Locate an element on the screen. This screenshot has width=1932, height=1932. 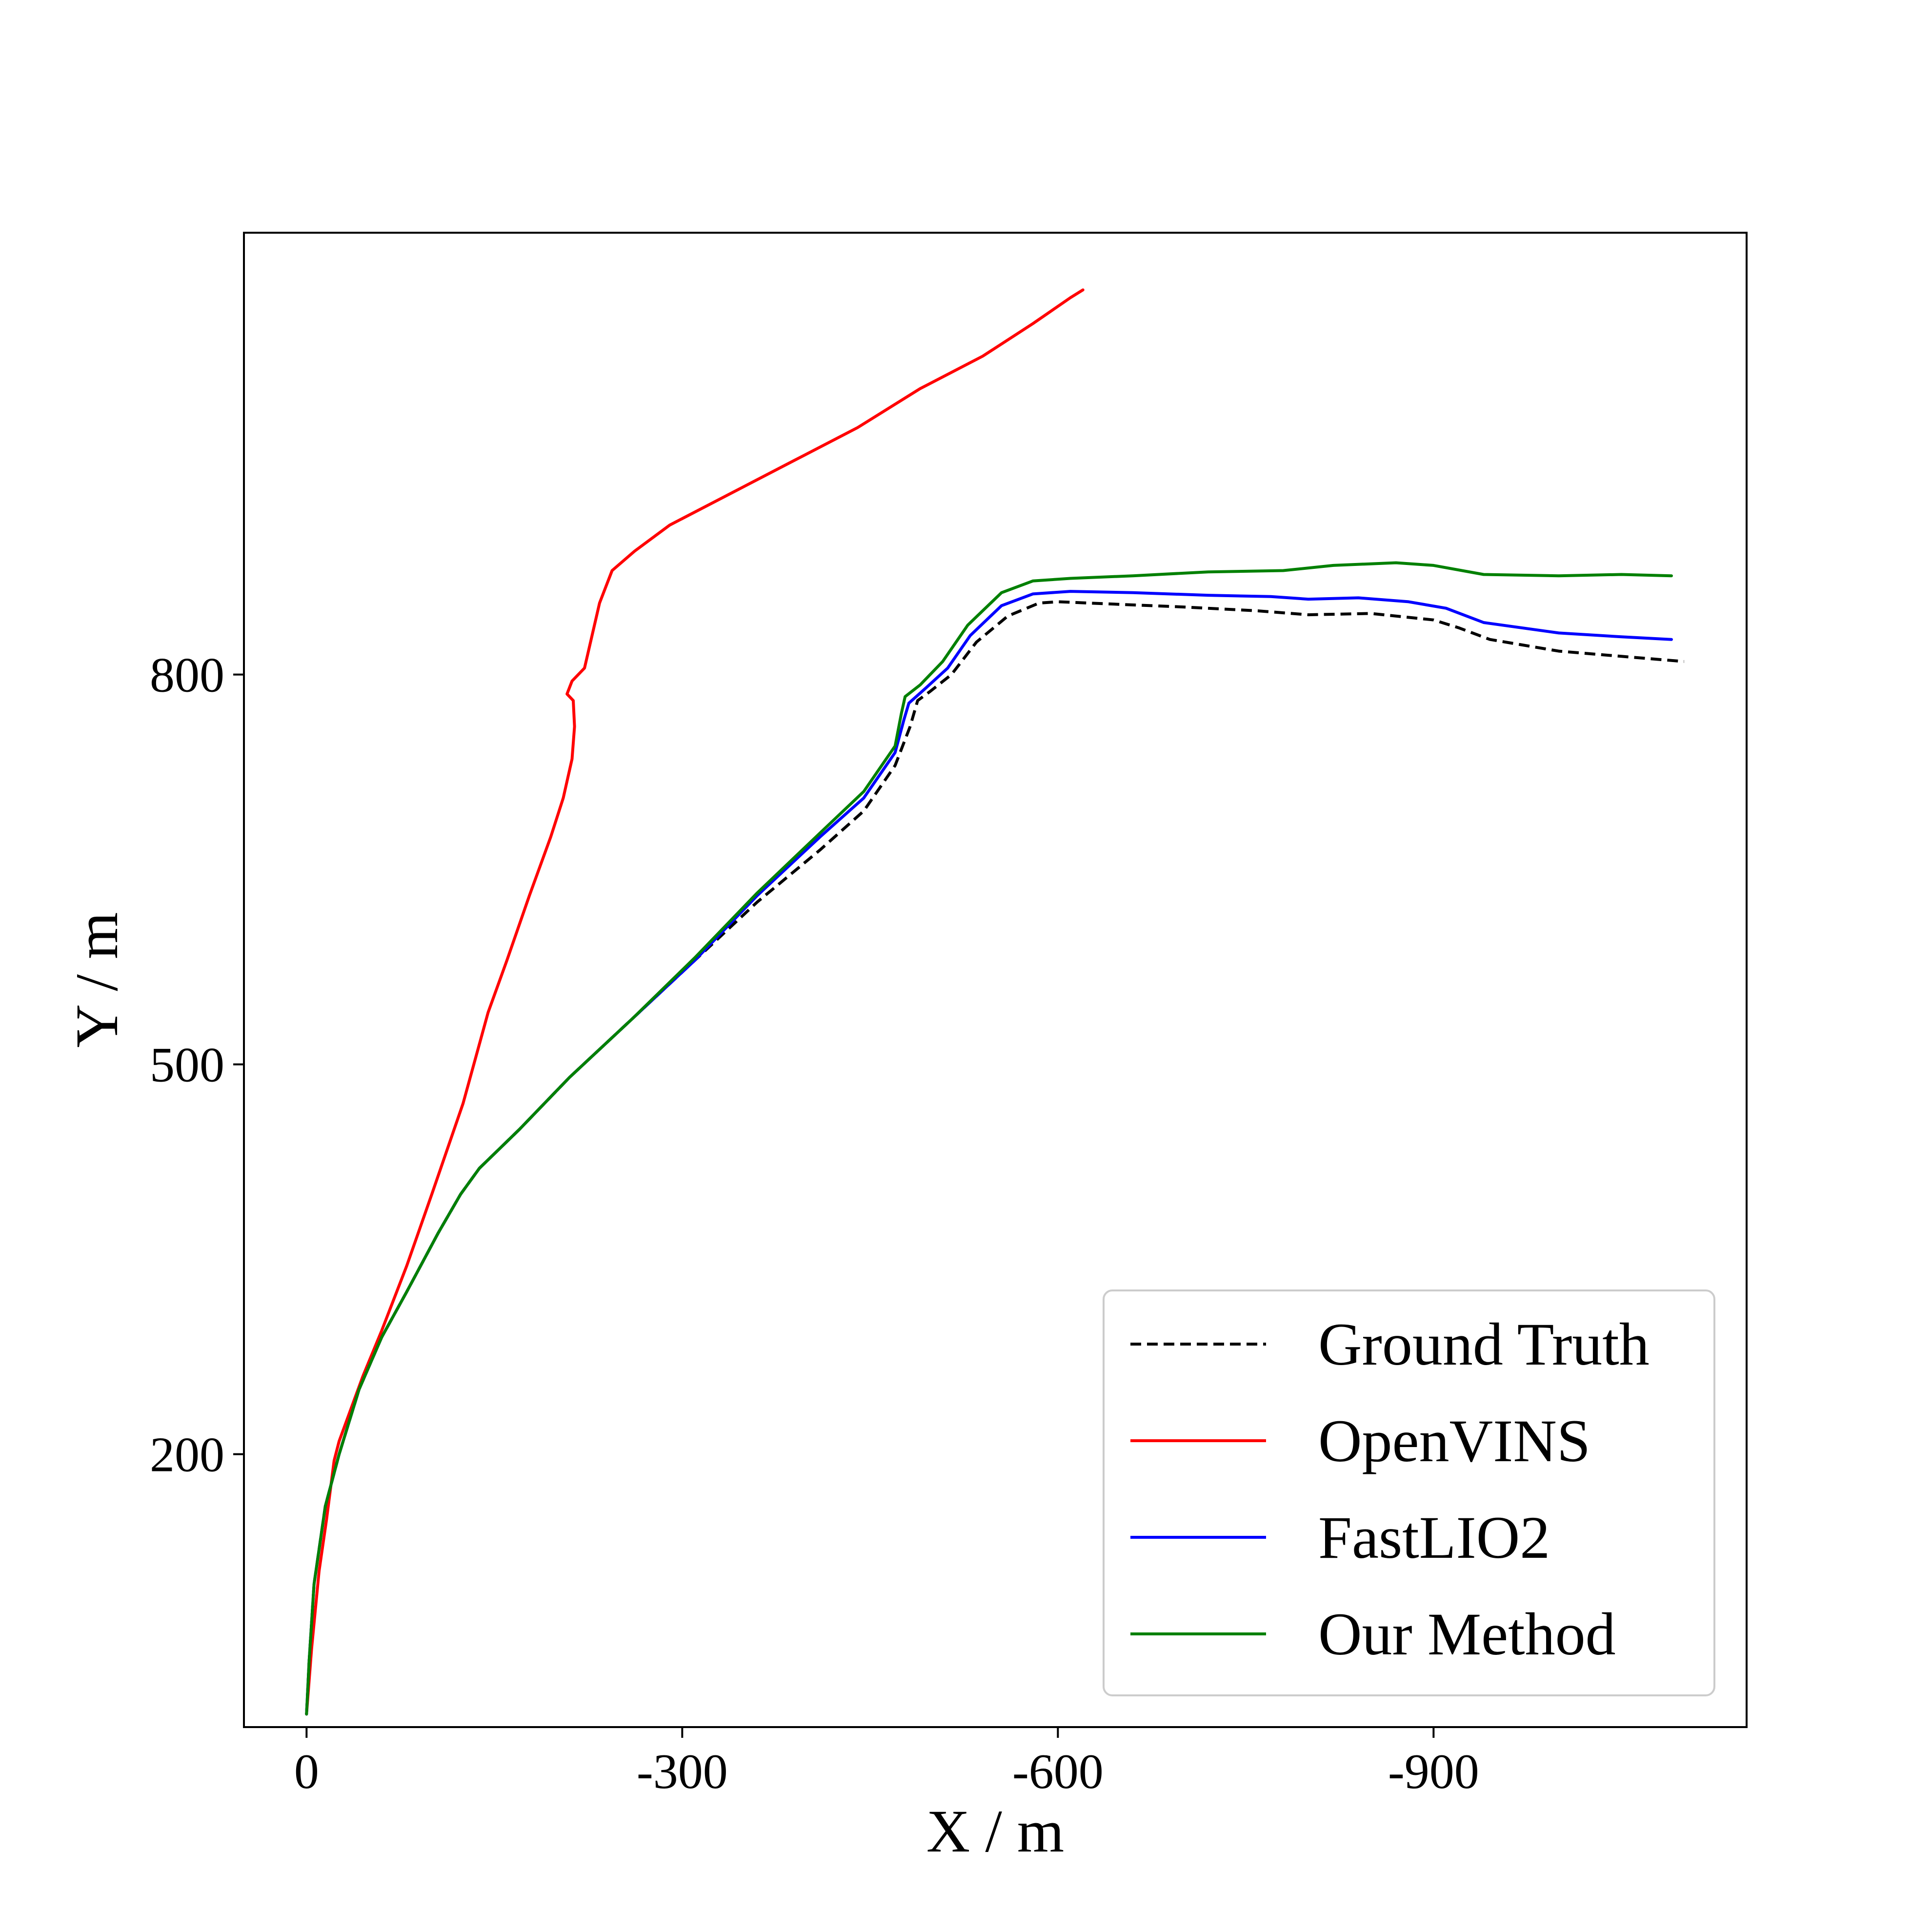
y-tick-label: 200 is located at coordinates (187, 1455).